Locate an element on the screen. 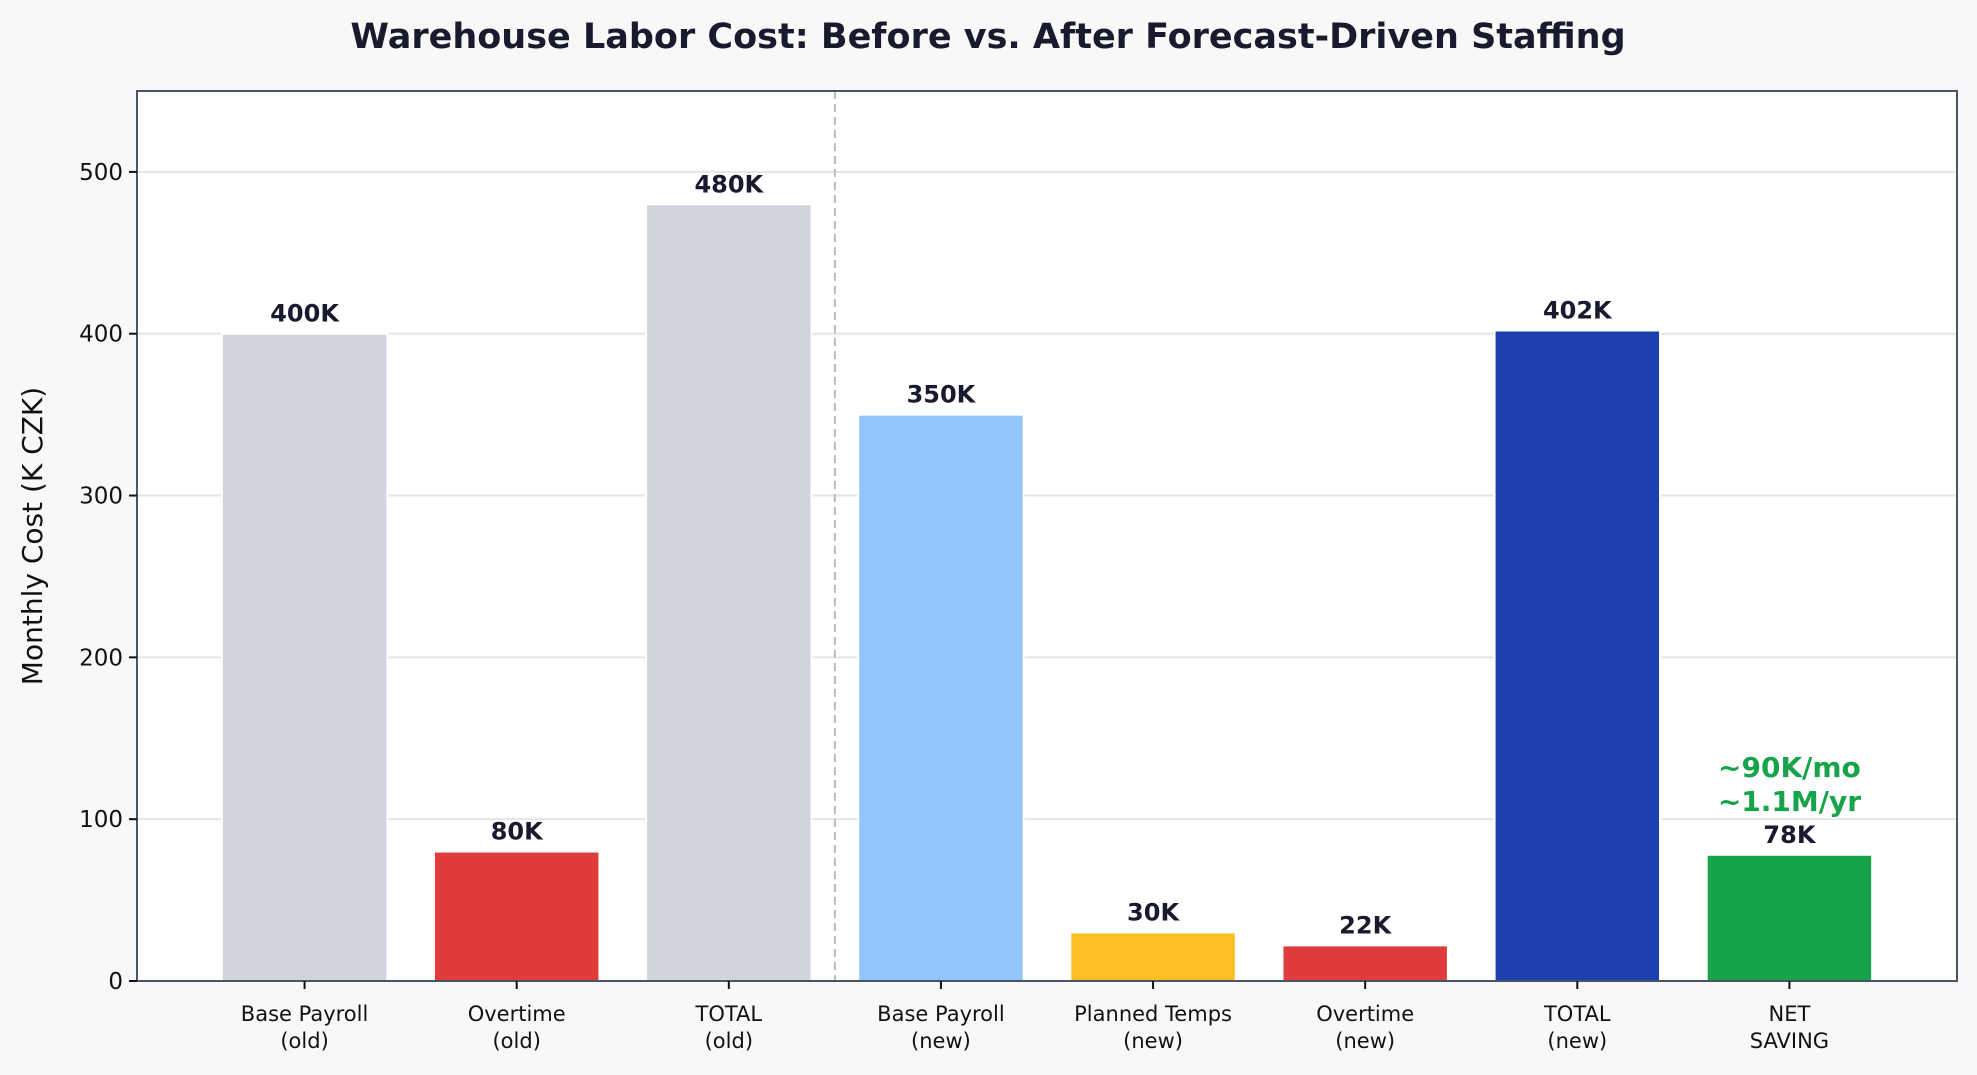  value-label: 350K is located at coordinates (942, 395).